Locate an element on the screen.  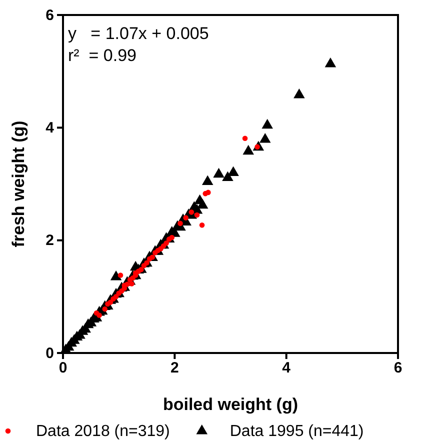
legend-label: Data 2018 (n=319) is located at coordinates (103, 431).